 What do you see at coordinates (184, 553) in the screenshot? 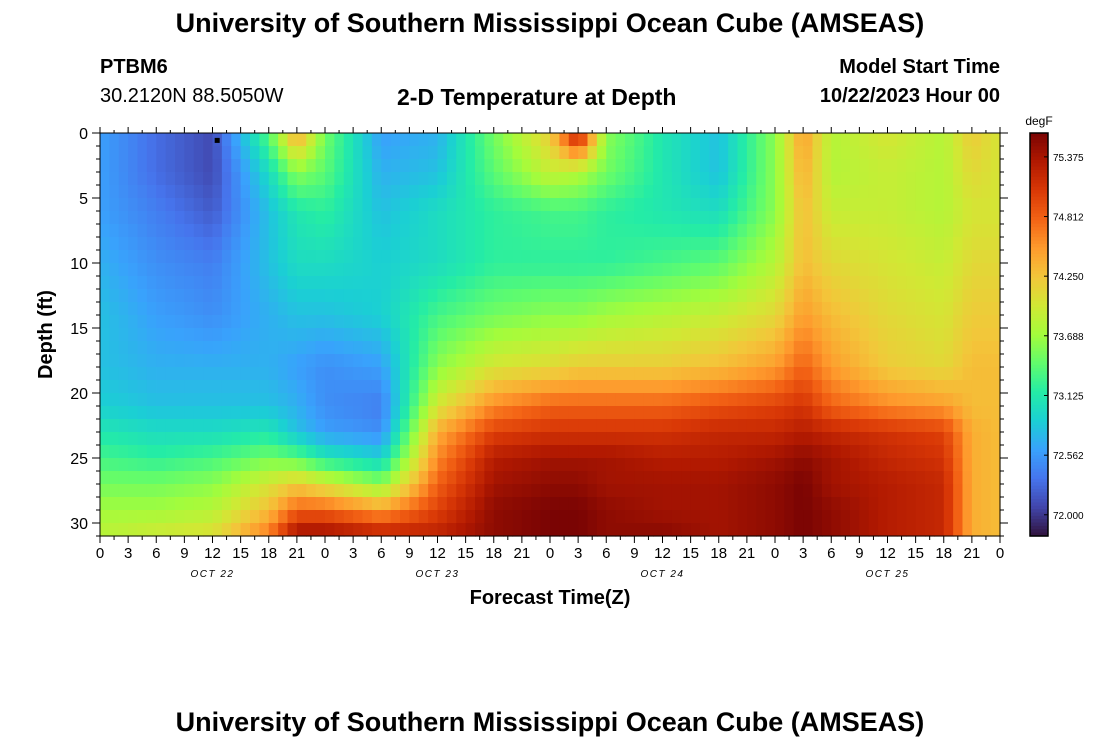
I see `x-tick-label: 9` at bounding box center [184, 553].